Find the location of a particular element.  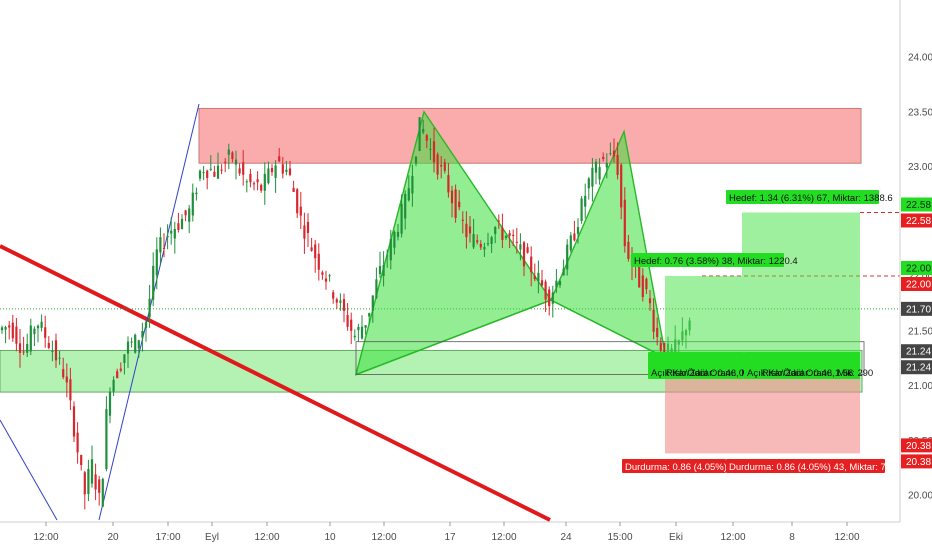

position-2-rr-label: Risk/Ödül Oranı: 1.56 is located at coordinates (807, 373).